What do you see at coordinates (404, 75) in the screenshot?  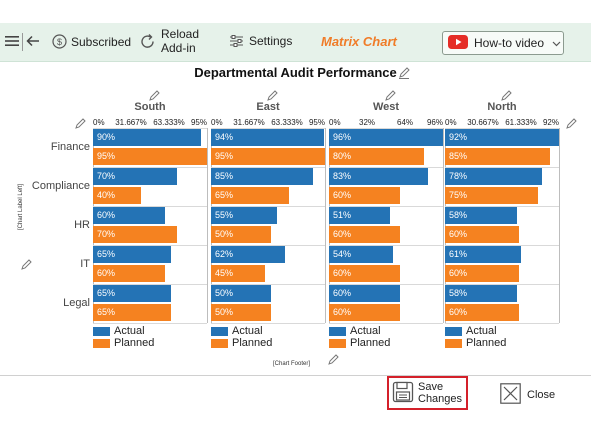 I see `edit-title-pencil-icon` at bounding box center [404, 75].